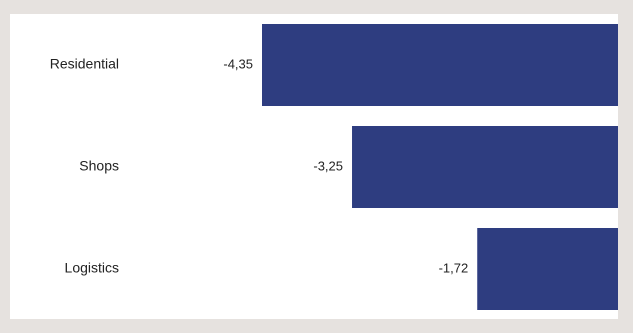 The width and height of the screenshot is (633, 333). I want to click on bar-logistics, so click(547, 269).